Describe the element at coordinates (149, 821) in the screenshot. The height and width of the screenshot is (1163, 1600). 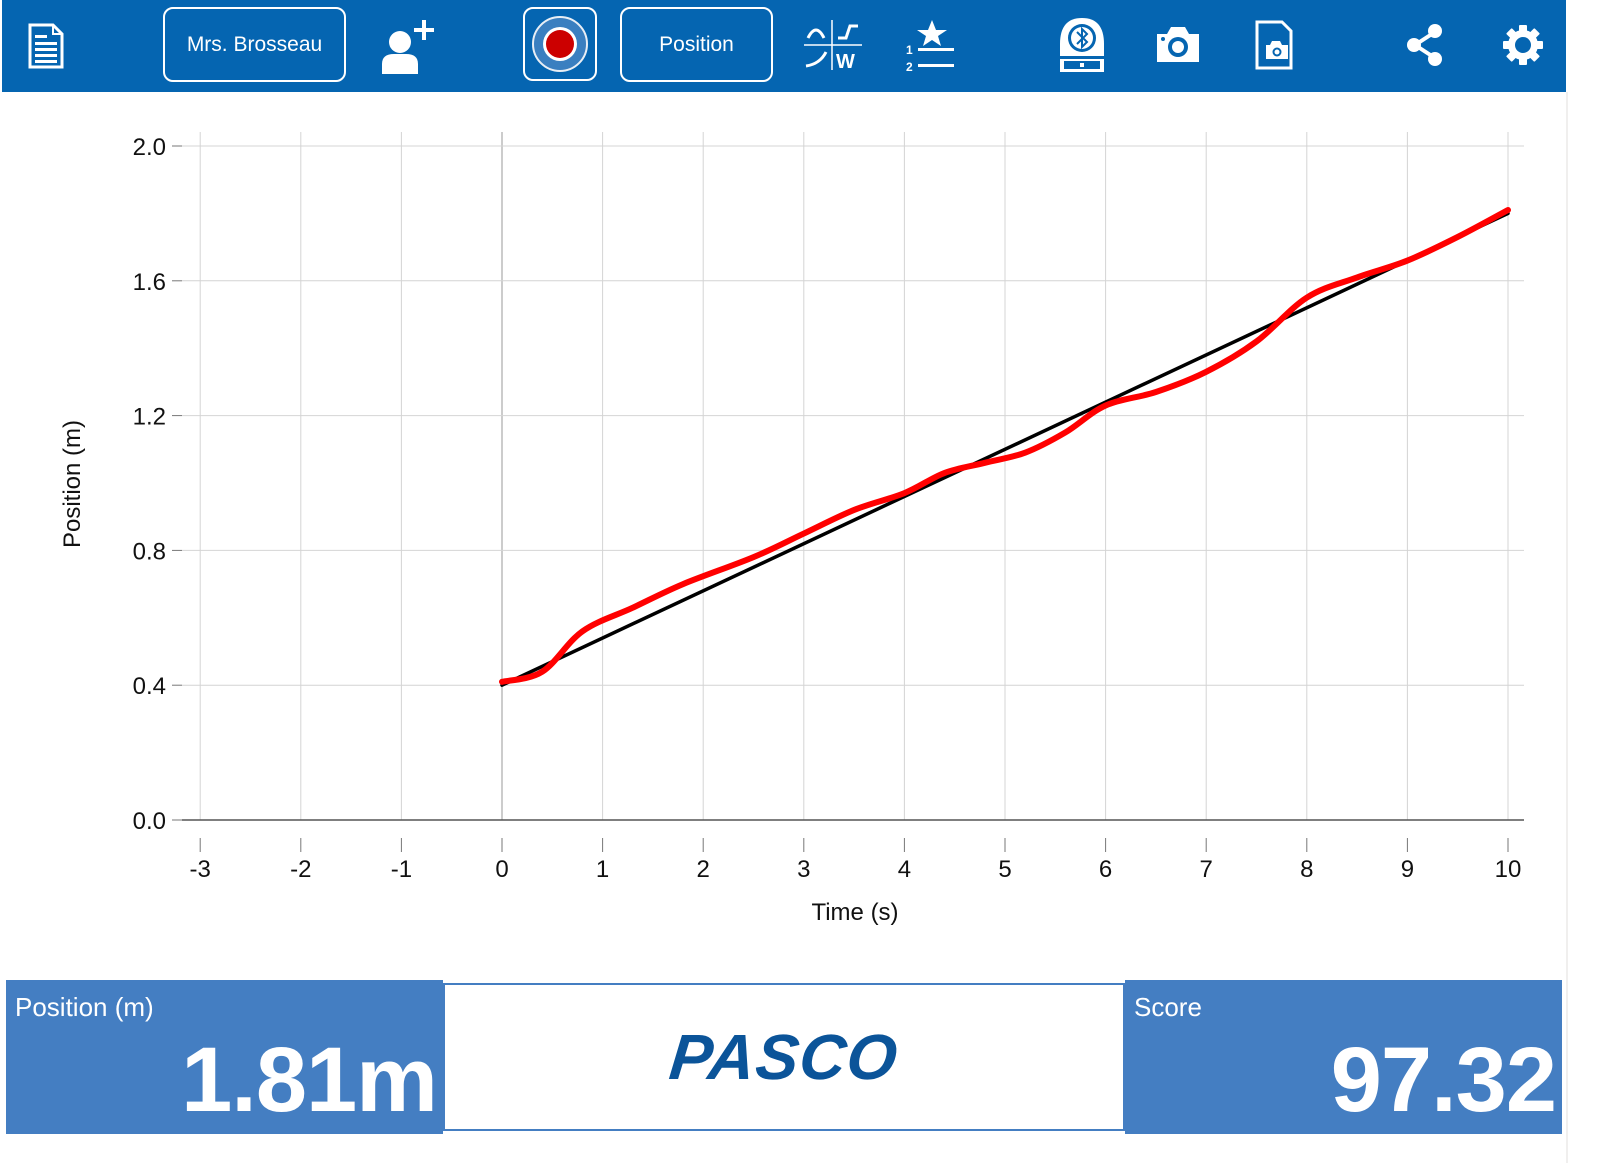
I see `y-tick-label: 0.0` at that location.